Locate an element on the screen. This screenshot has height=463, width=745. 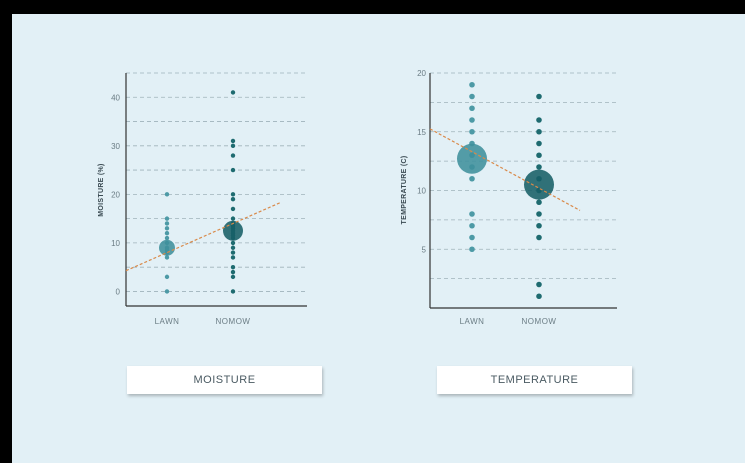
y-tick-label: 40 is located at coordinates (115, 97).